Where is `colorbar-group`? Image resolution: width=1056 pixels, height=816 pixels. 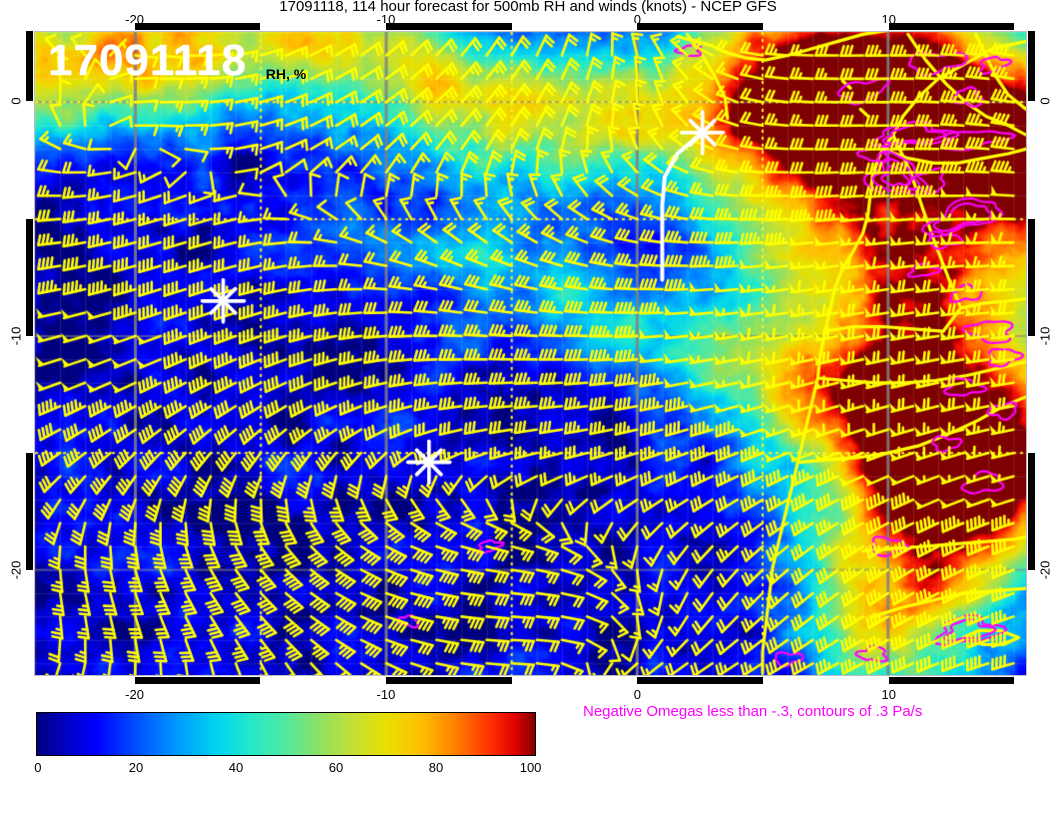
colorbar-group is located at coordinates (286, 734).